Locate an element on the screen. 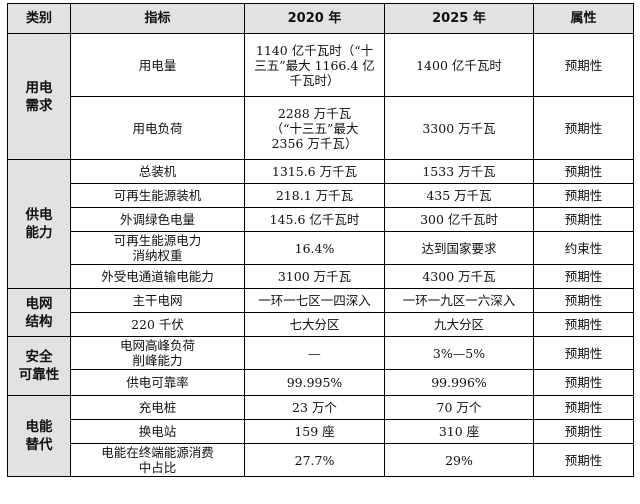  value-2025-cell: 29% is located at coordinates (459, 460).